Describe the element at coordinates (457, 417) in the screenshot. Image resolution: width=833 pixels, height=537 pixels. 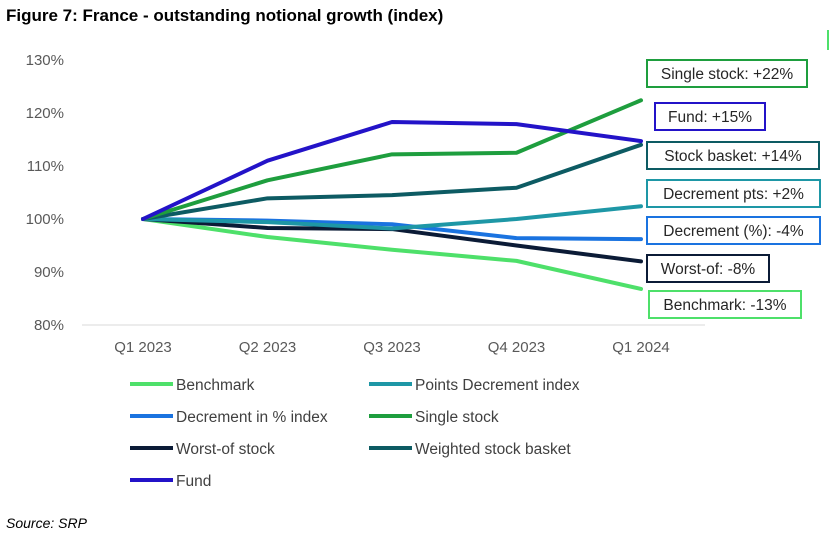
I see `legend-label: Single stock` at that location.